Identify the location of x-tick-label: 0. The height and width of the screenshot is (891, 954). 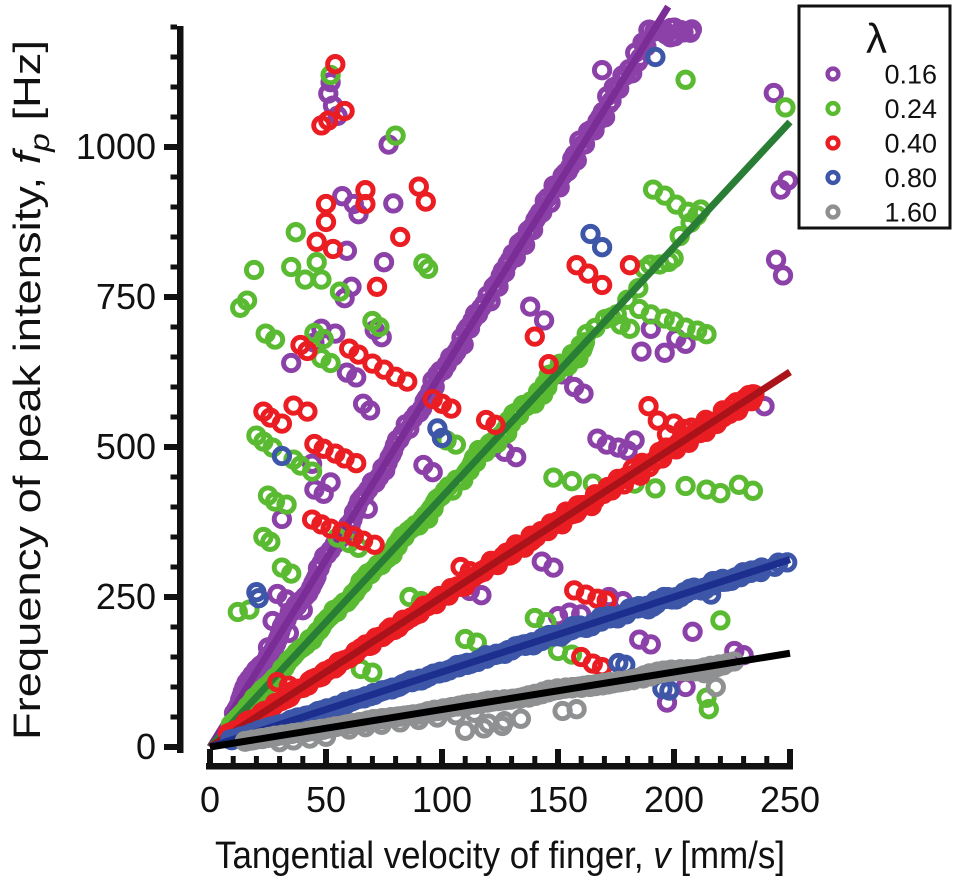
(210, 799).